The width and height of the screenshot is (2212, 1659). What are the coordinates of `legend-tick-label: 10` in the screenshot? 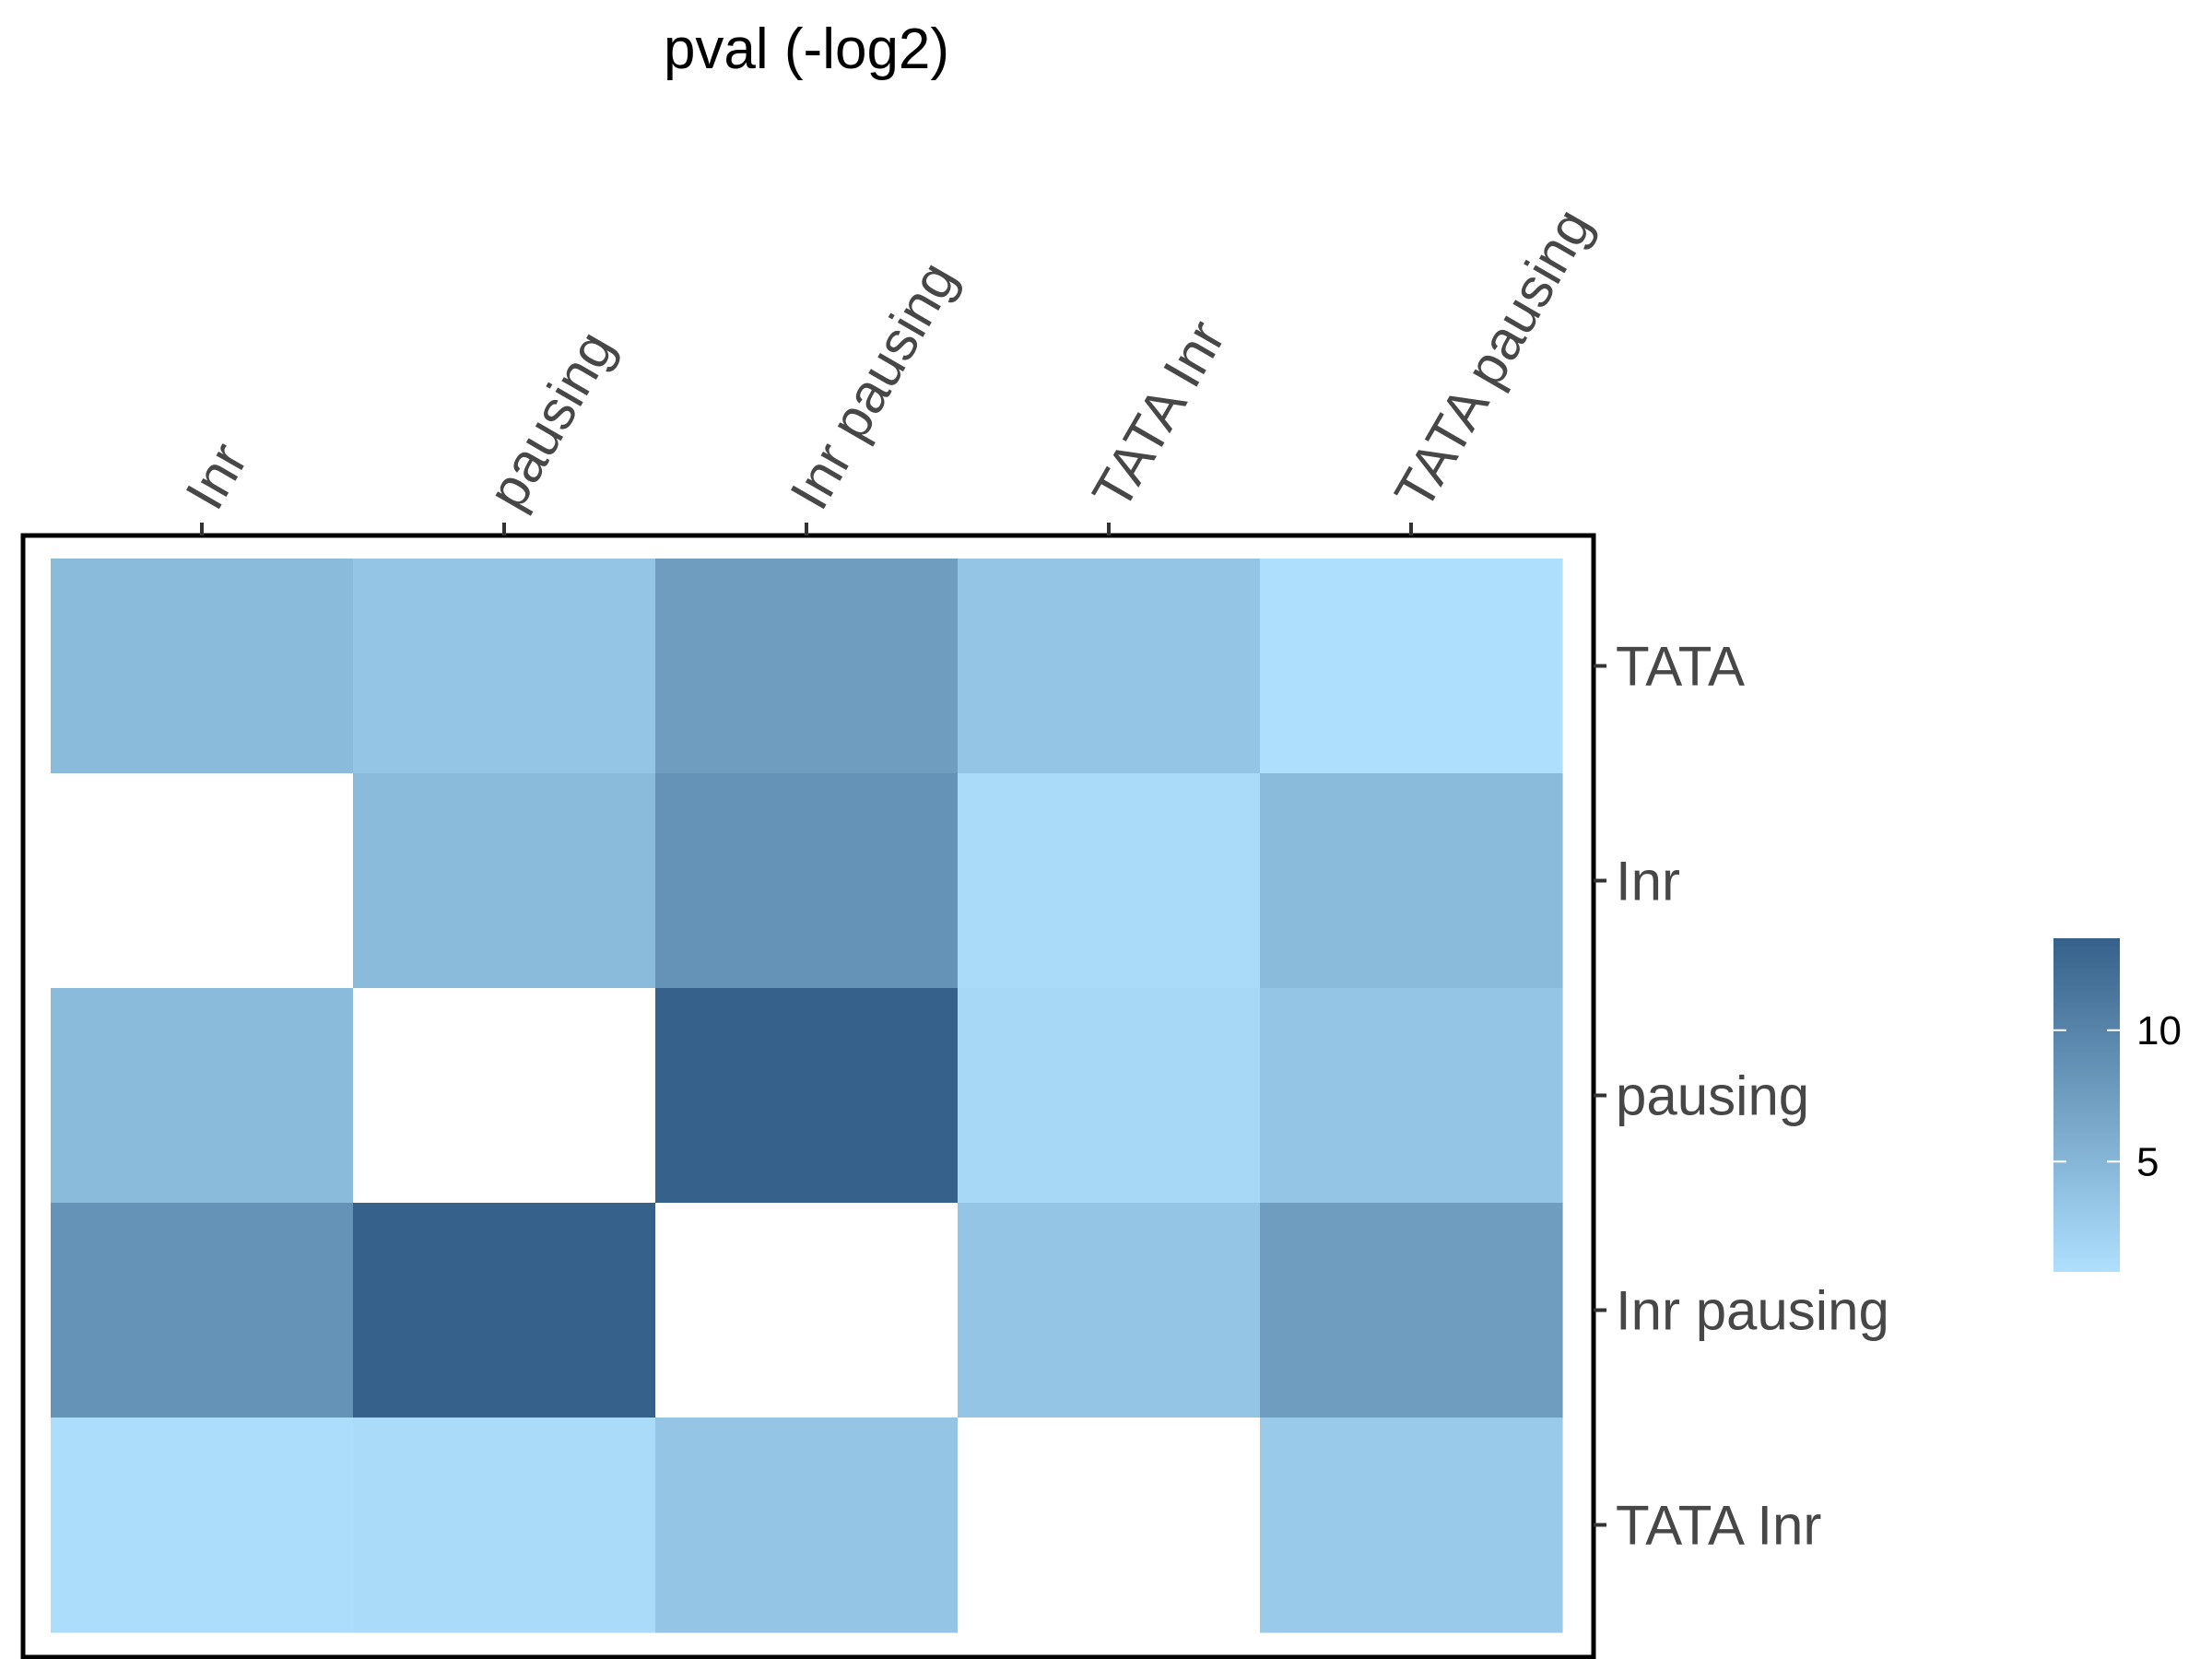 It's located at (2159, 1030).